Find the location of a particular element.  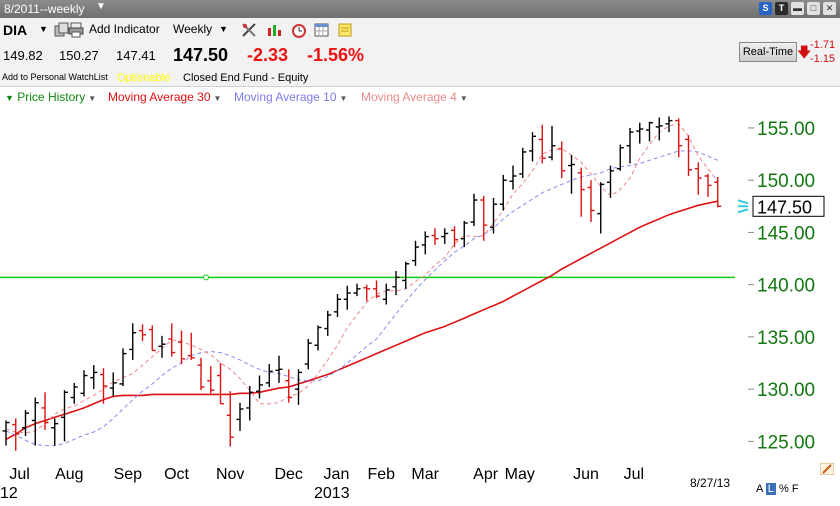

legend-ma30: Moving Average 30 ▼ is located at coordinates (165, 97).